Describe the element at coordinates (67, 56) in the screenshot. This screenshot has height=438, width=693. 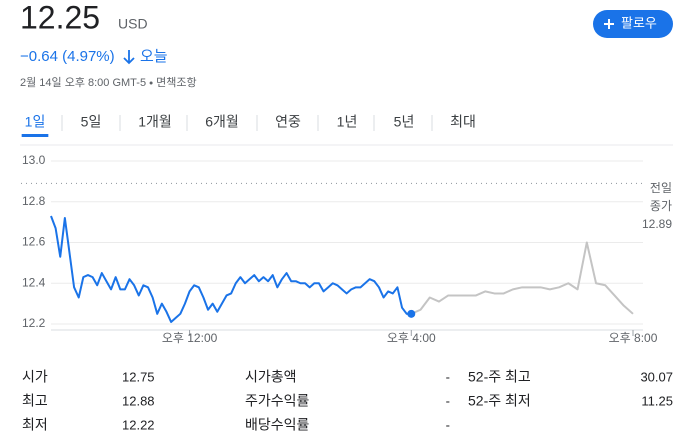
I see `change: −0.64 (4.97%)` at that location.